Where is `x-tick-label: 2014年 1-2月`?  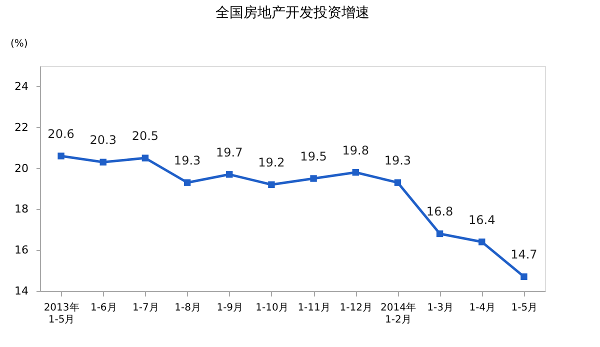 x-tick-label: 2014年 1-2月 is located at coordinates (398, 314).